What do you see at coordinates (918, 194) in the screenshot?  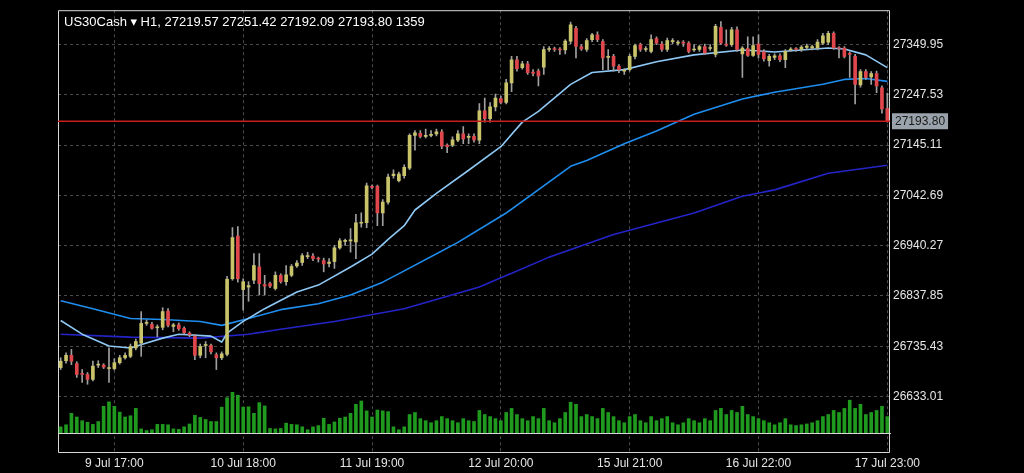 I see `y-tick-label: 27042.69` at bounding box center [918, 194].